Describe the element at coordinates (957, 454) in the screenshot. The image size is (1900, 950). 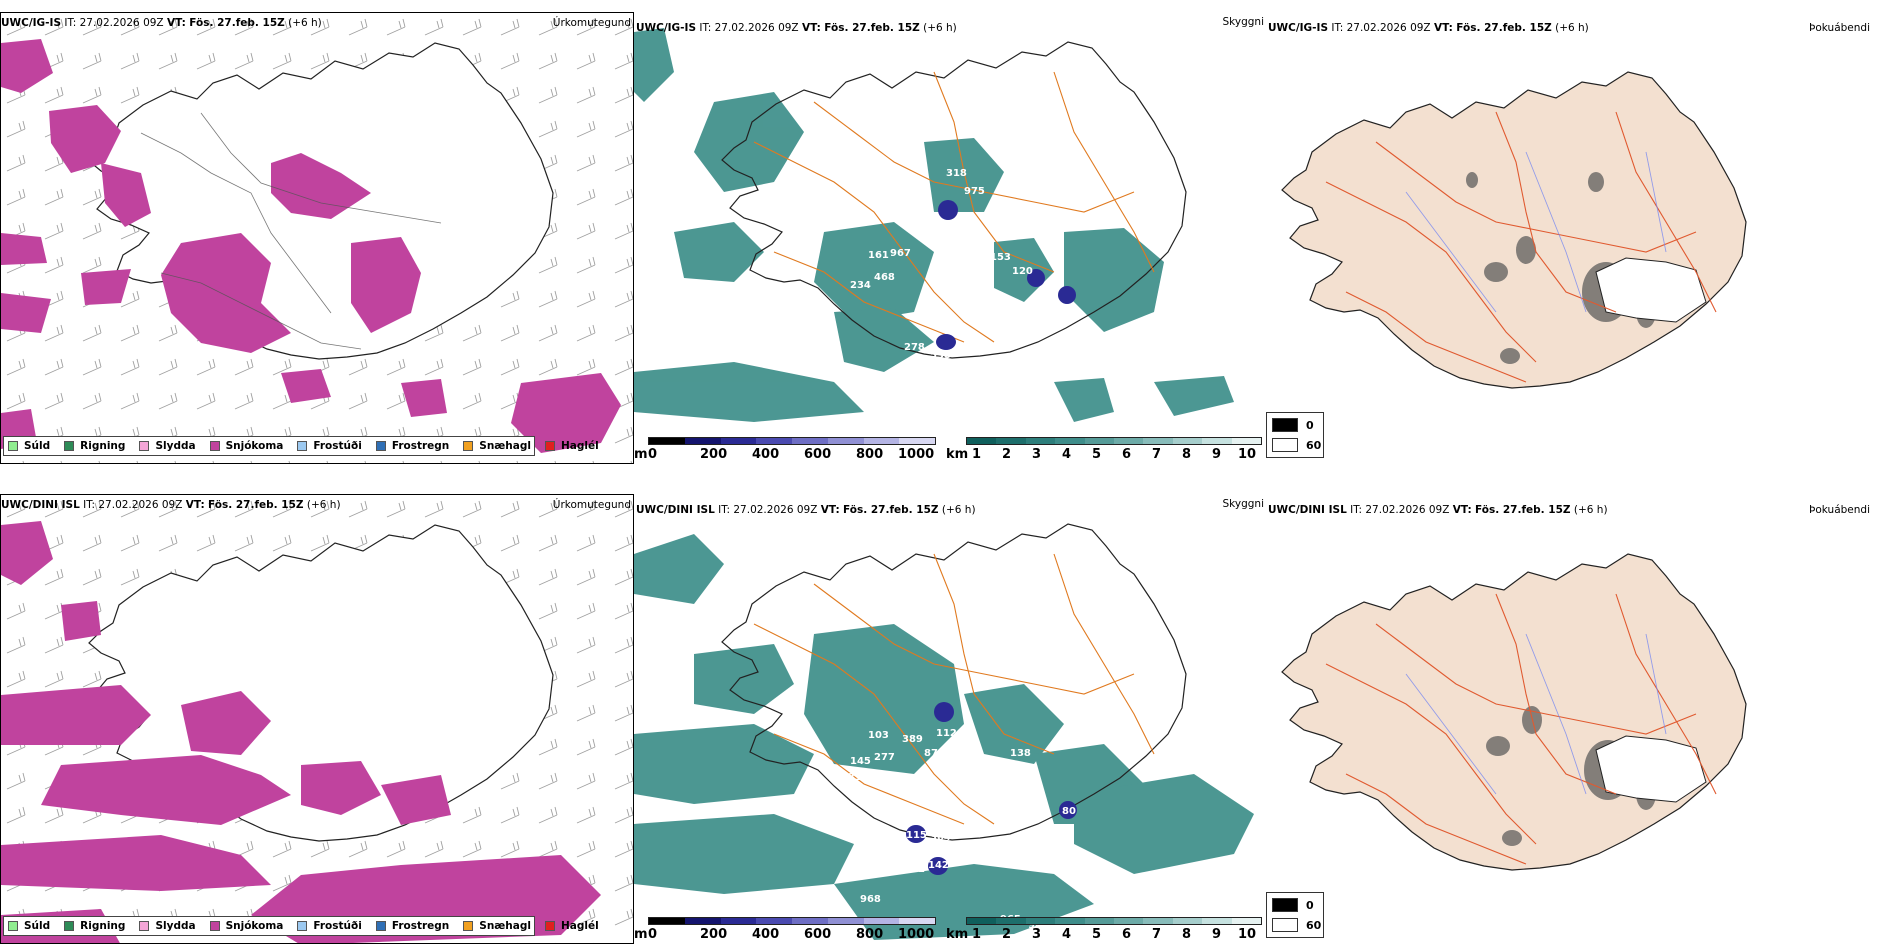
I see `visibility-unit: km` at that location.